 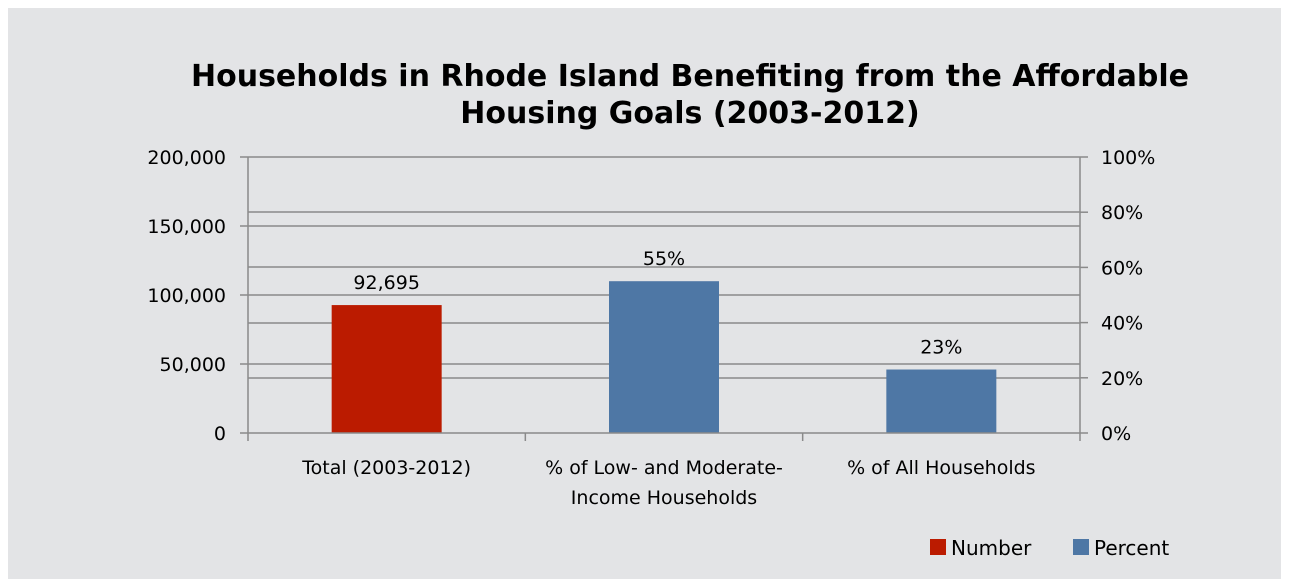 What do you see at coordinates (386, 283) in the screenshot?
I see `data-label: 92,695` at bounding box center [386, 283].